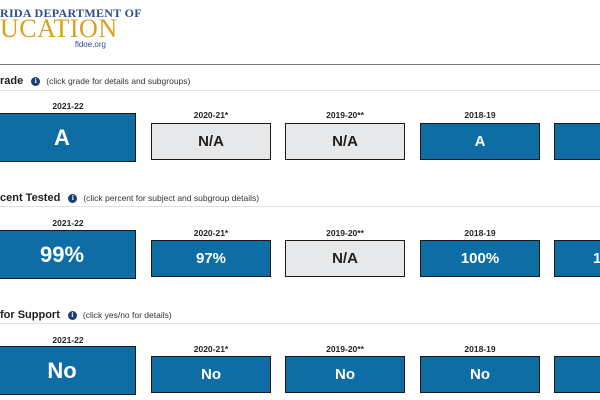 Image resolution: width=600 pixels, height=400 pixels. I want to click on section-note: (click yes/no for details), so click(127, 315).